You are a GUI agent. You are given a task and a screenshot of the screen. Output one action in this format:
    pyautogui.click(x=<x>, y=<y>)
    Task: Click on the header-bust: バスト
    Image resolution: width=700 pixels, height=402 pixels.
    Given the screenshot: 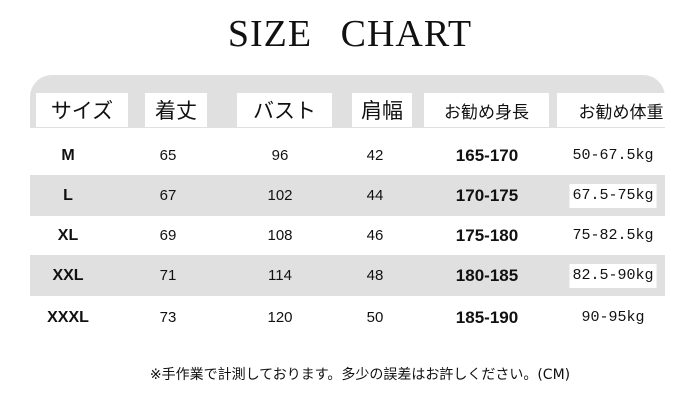 What is the action you would take?
    pyautogui.click(x=284, y=110)
    